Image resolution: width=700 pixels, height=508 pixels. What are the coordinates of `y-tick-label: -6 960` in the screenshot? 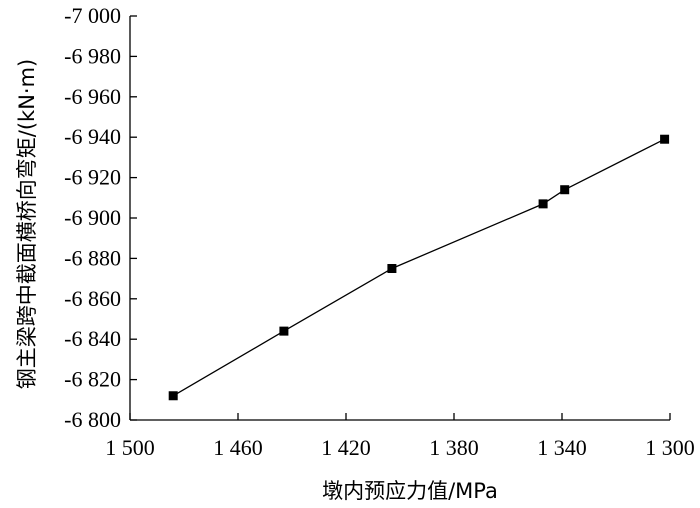 It's located at (92, 96).